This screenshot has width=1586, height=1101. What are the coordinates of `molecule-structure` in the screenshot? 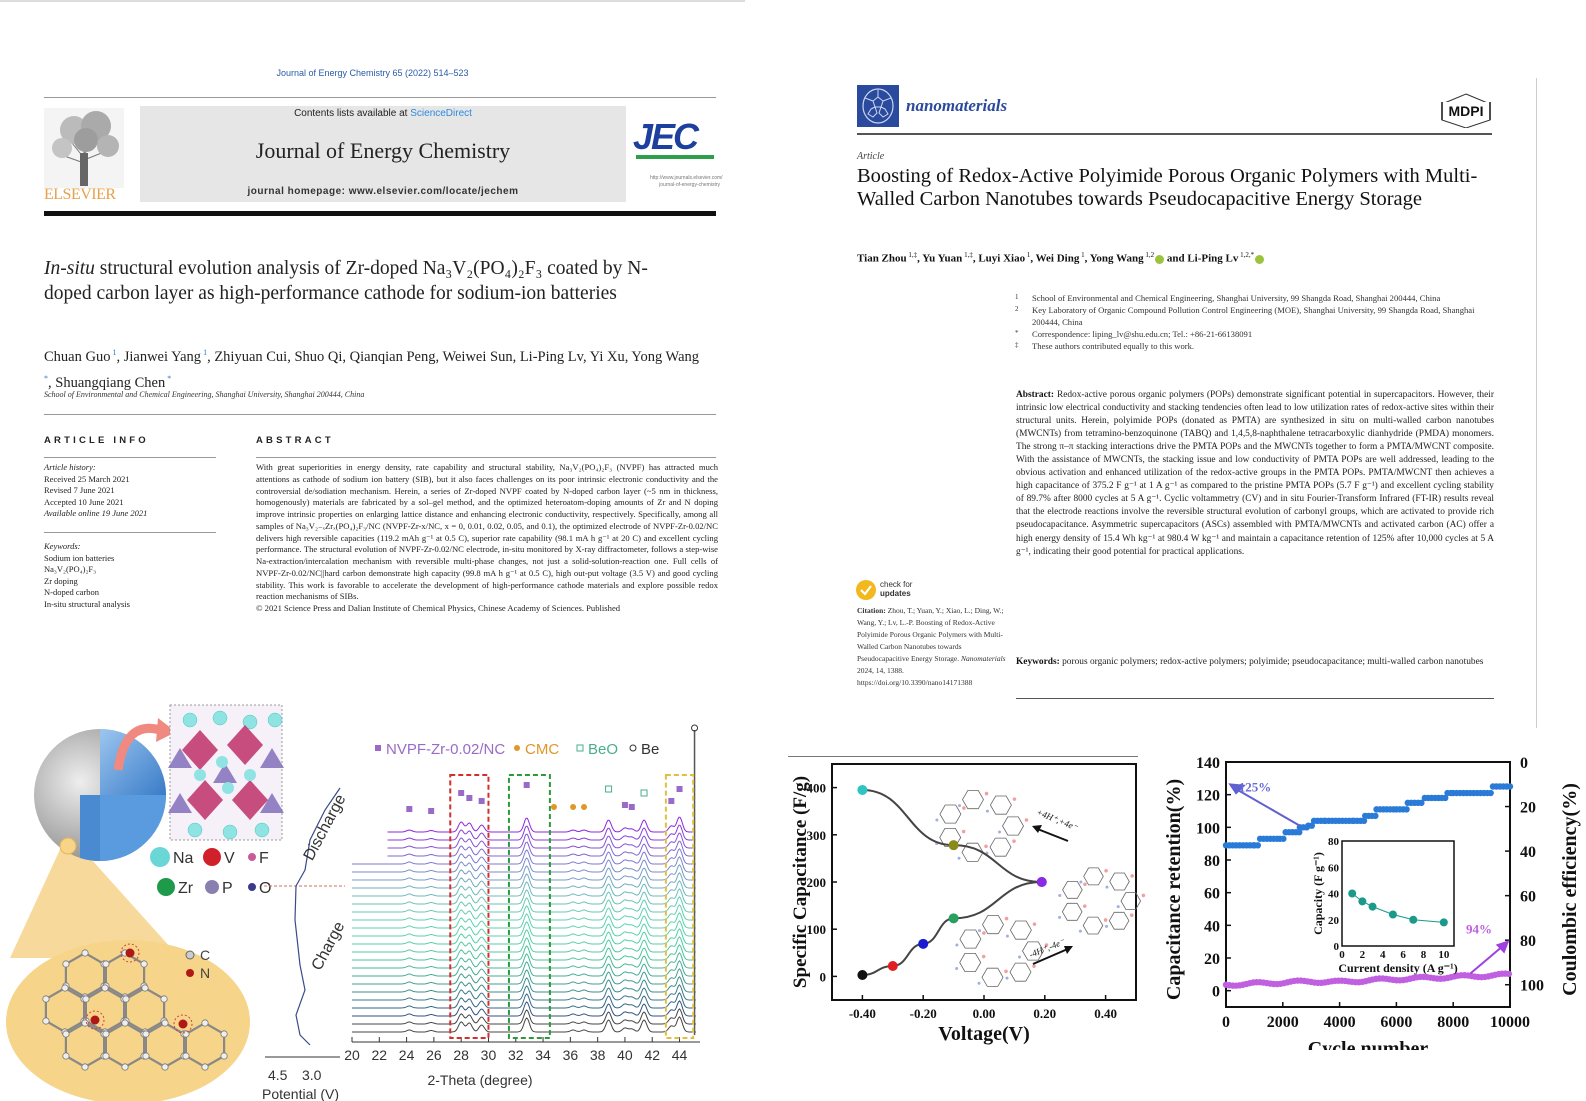 It's located at (982, 826).